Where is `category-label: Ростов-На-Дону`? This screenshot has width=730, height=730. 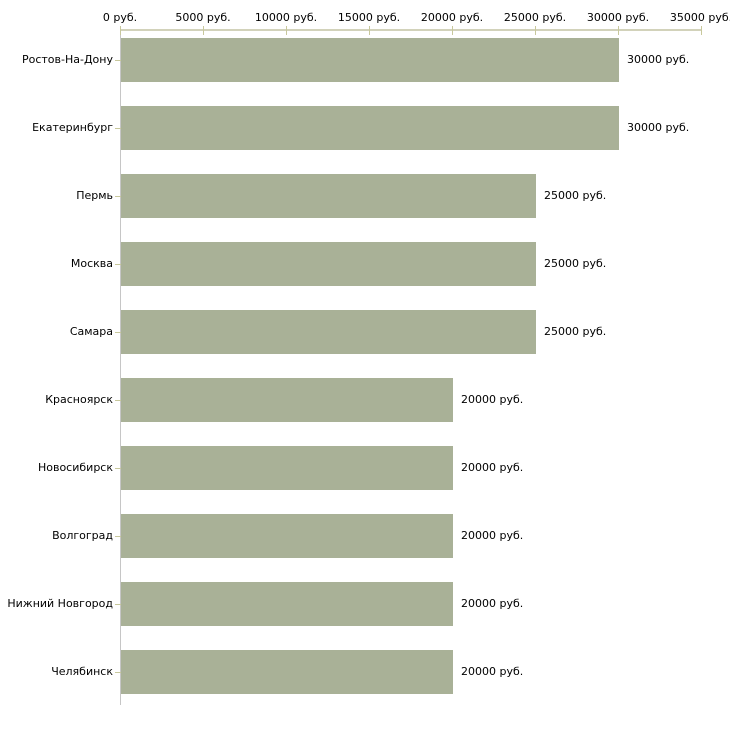 category-label: Ростов-На-Дону is located at coordinates (67, 59).